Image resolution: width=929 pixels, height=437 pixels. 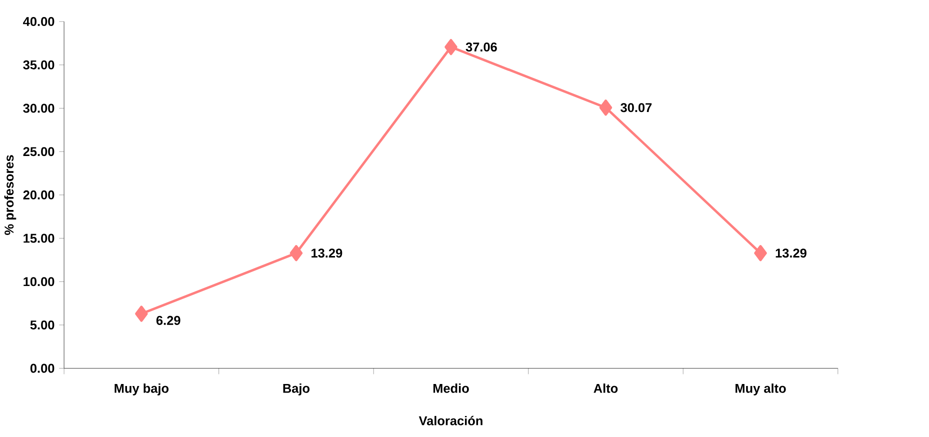 What do you see at coordinates (296, 390) in the screenshot?
I see `x-tick-label: Bajo` at bounding box center [296, 390].